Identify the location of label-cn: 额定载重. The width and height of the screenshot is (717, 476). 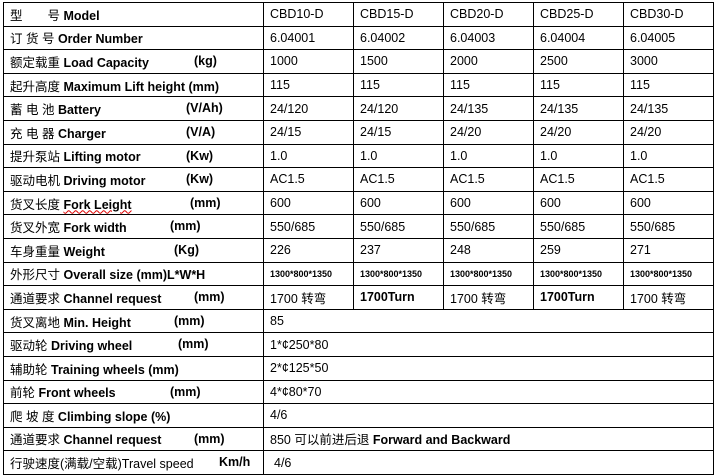
(37, 62).